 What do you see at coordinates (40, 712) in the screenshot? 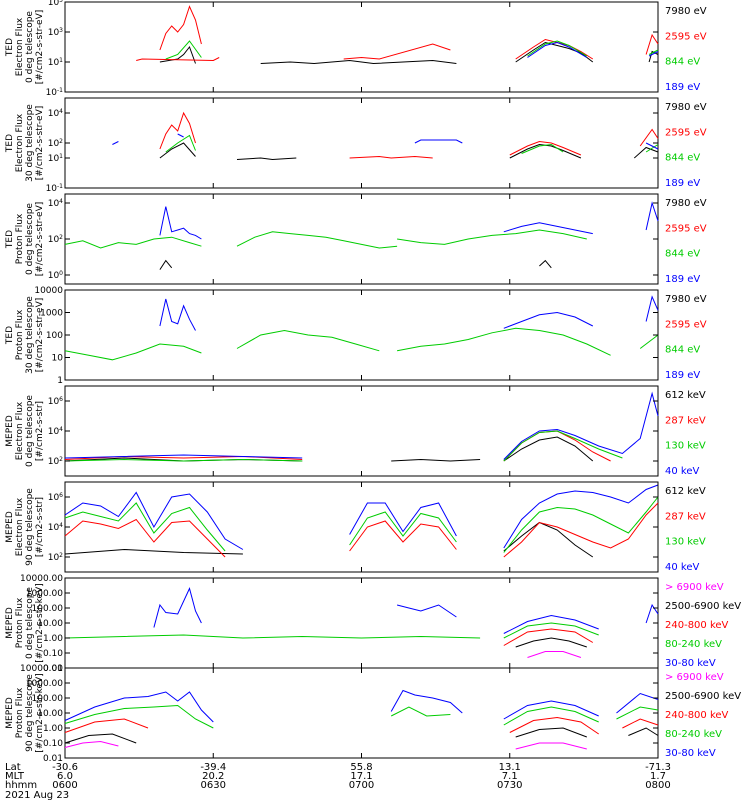
I see `y-axis-label-line: [#/cm2-s-str-keV]` at bounding box center [40, 712].